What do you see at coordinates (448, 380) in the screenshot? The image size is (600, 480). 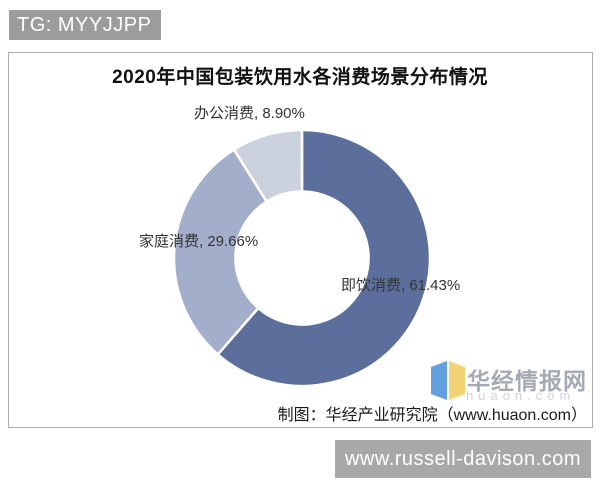 I see `open-book-logo-icon` at bounding box center [448, 380].